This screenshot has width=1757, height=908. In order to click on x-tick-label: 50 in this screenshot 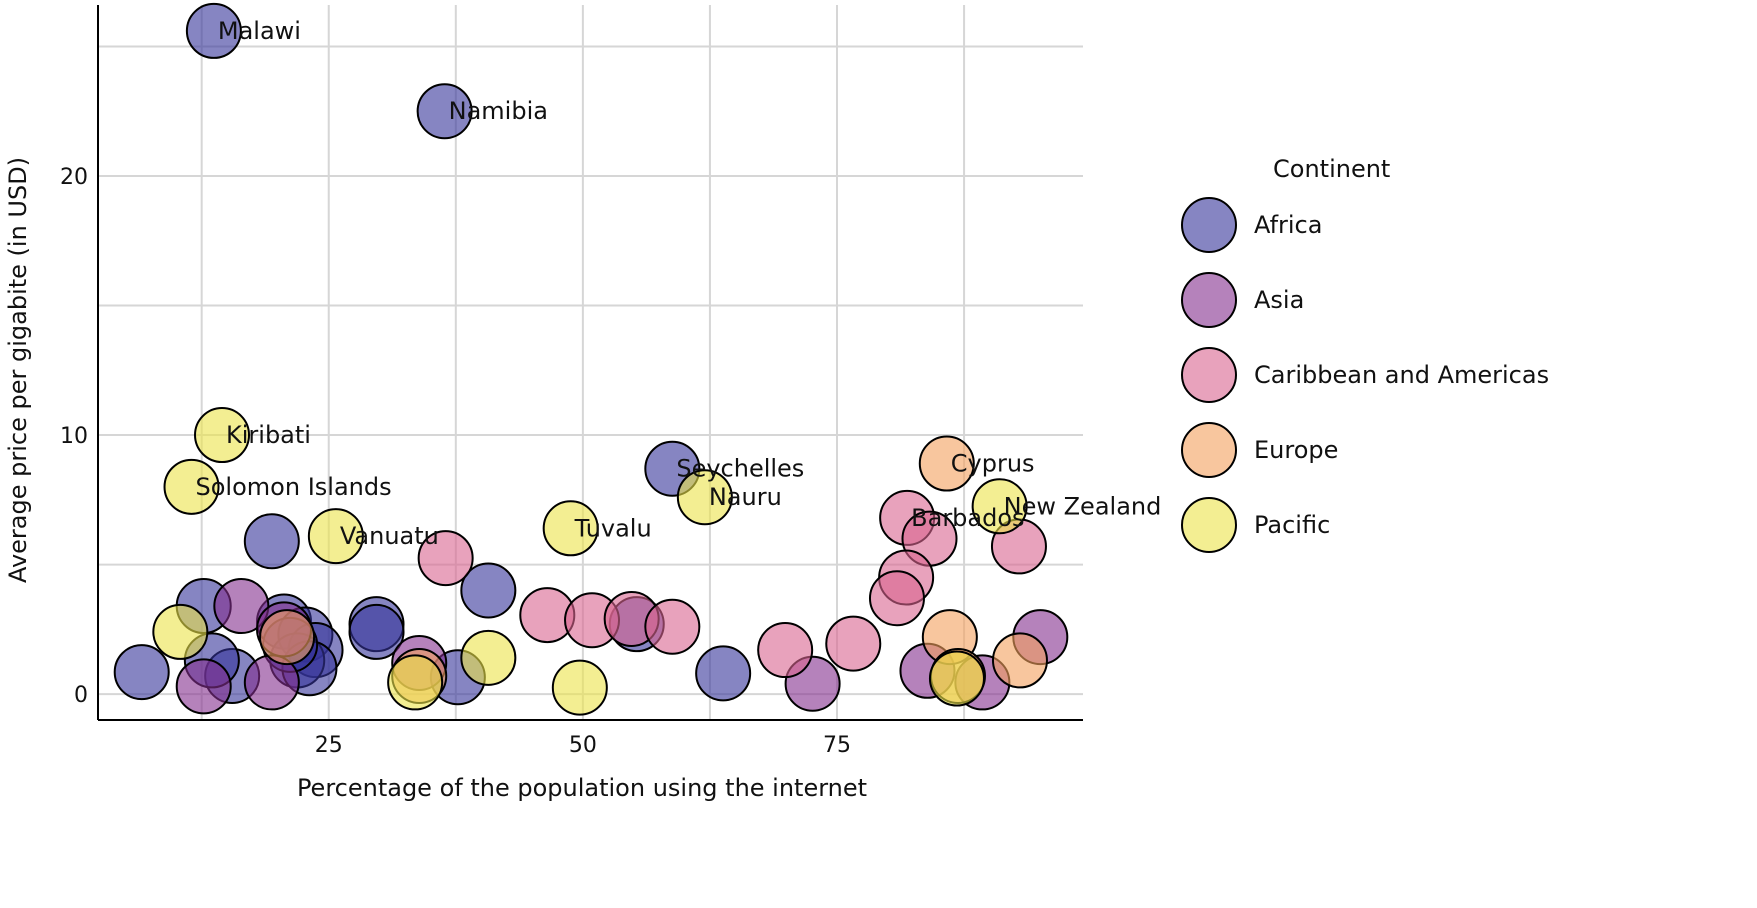, I will do `click(583, 745)`.